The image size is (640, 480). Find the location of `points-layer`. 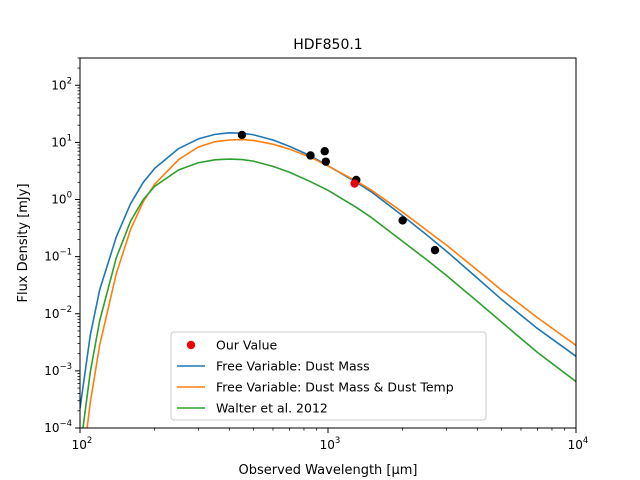

points-layer is located at coordinates (338, 192).